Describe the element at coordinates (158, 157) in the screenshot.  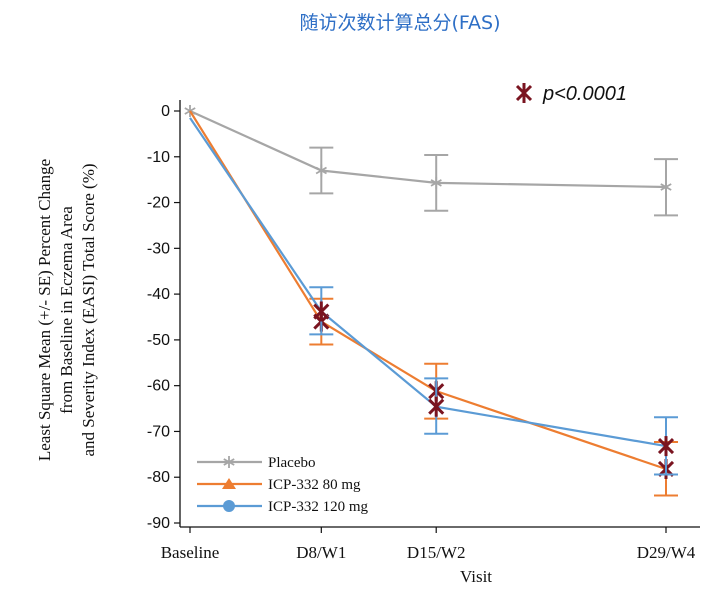
I see `y-tick-label: -10` at that location.